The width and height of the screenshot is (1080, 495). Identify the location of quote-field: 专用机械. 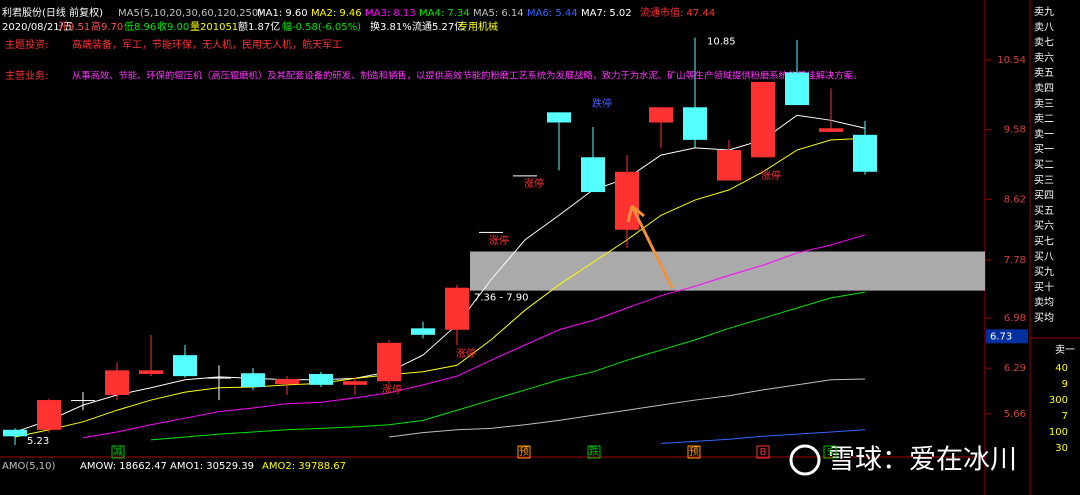
(478, 26).